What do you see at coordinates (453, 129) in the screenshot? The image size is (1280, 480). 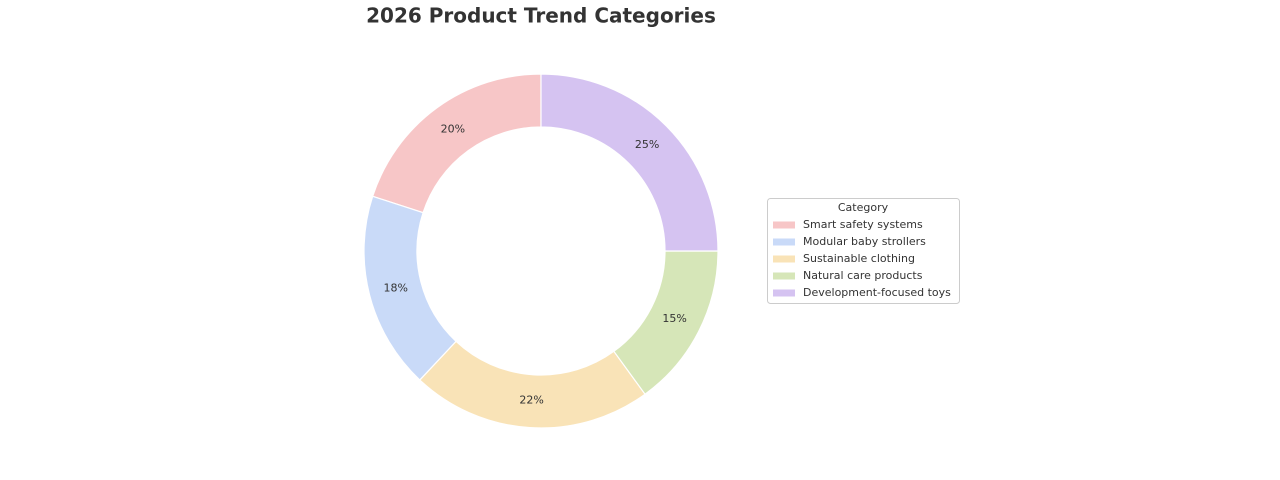 I see `value-label: 20%` at bounding box center [453, 129].